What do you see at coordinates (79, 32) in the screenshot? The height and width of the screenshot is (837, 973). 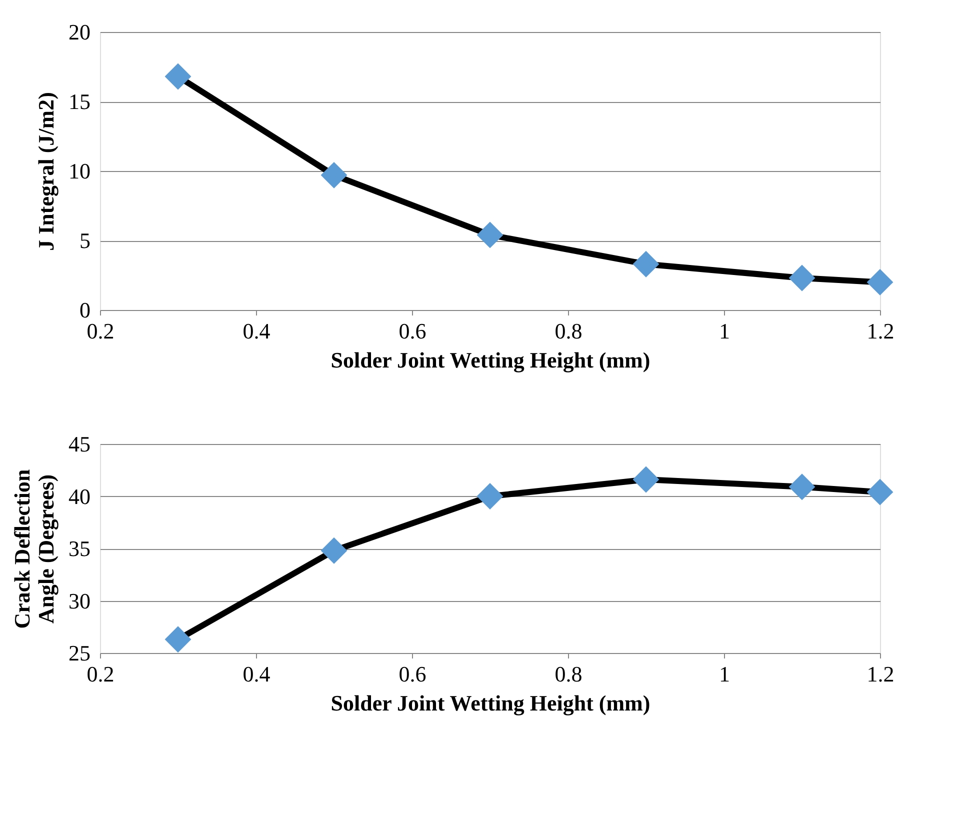 I see `y-tick-label: 20` at bounding box center [79, 32].